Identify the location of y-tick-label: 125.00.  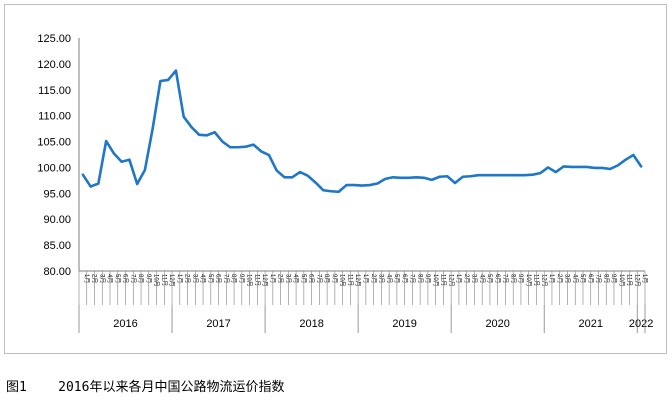
(54, 39).